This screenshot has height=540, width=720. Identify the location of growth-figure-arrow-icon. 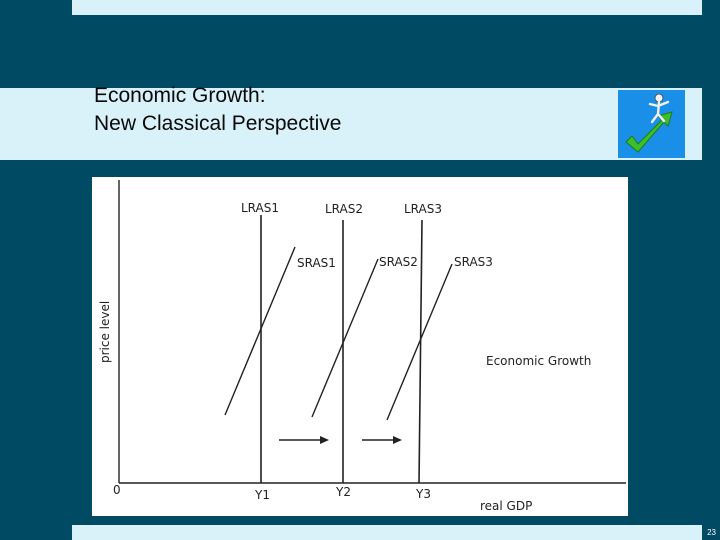
(651, 124).